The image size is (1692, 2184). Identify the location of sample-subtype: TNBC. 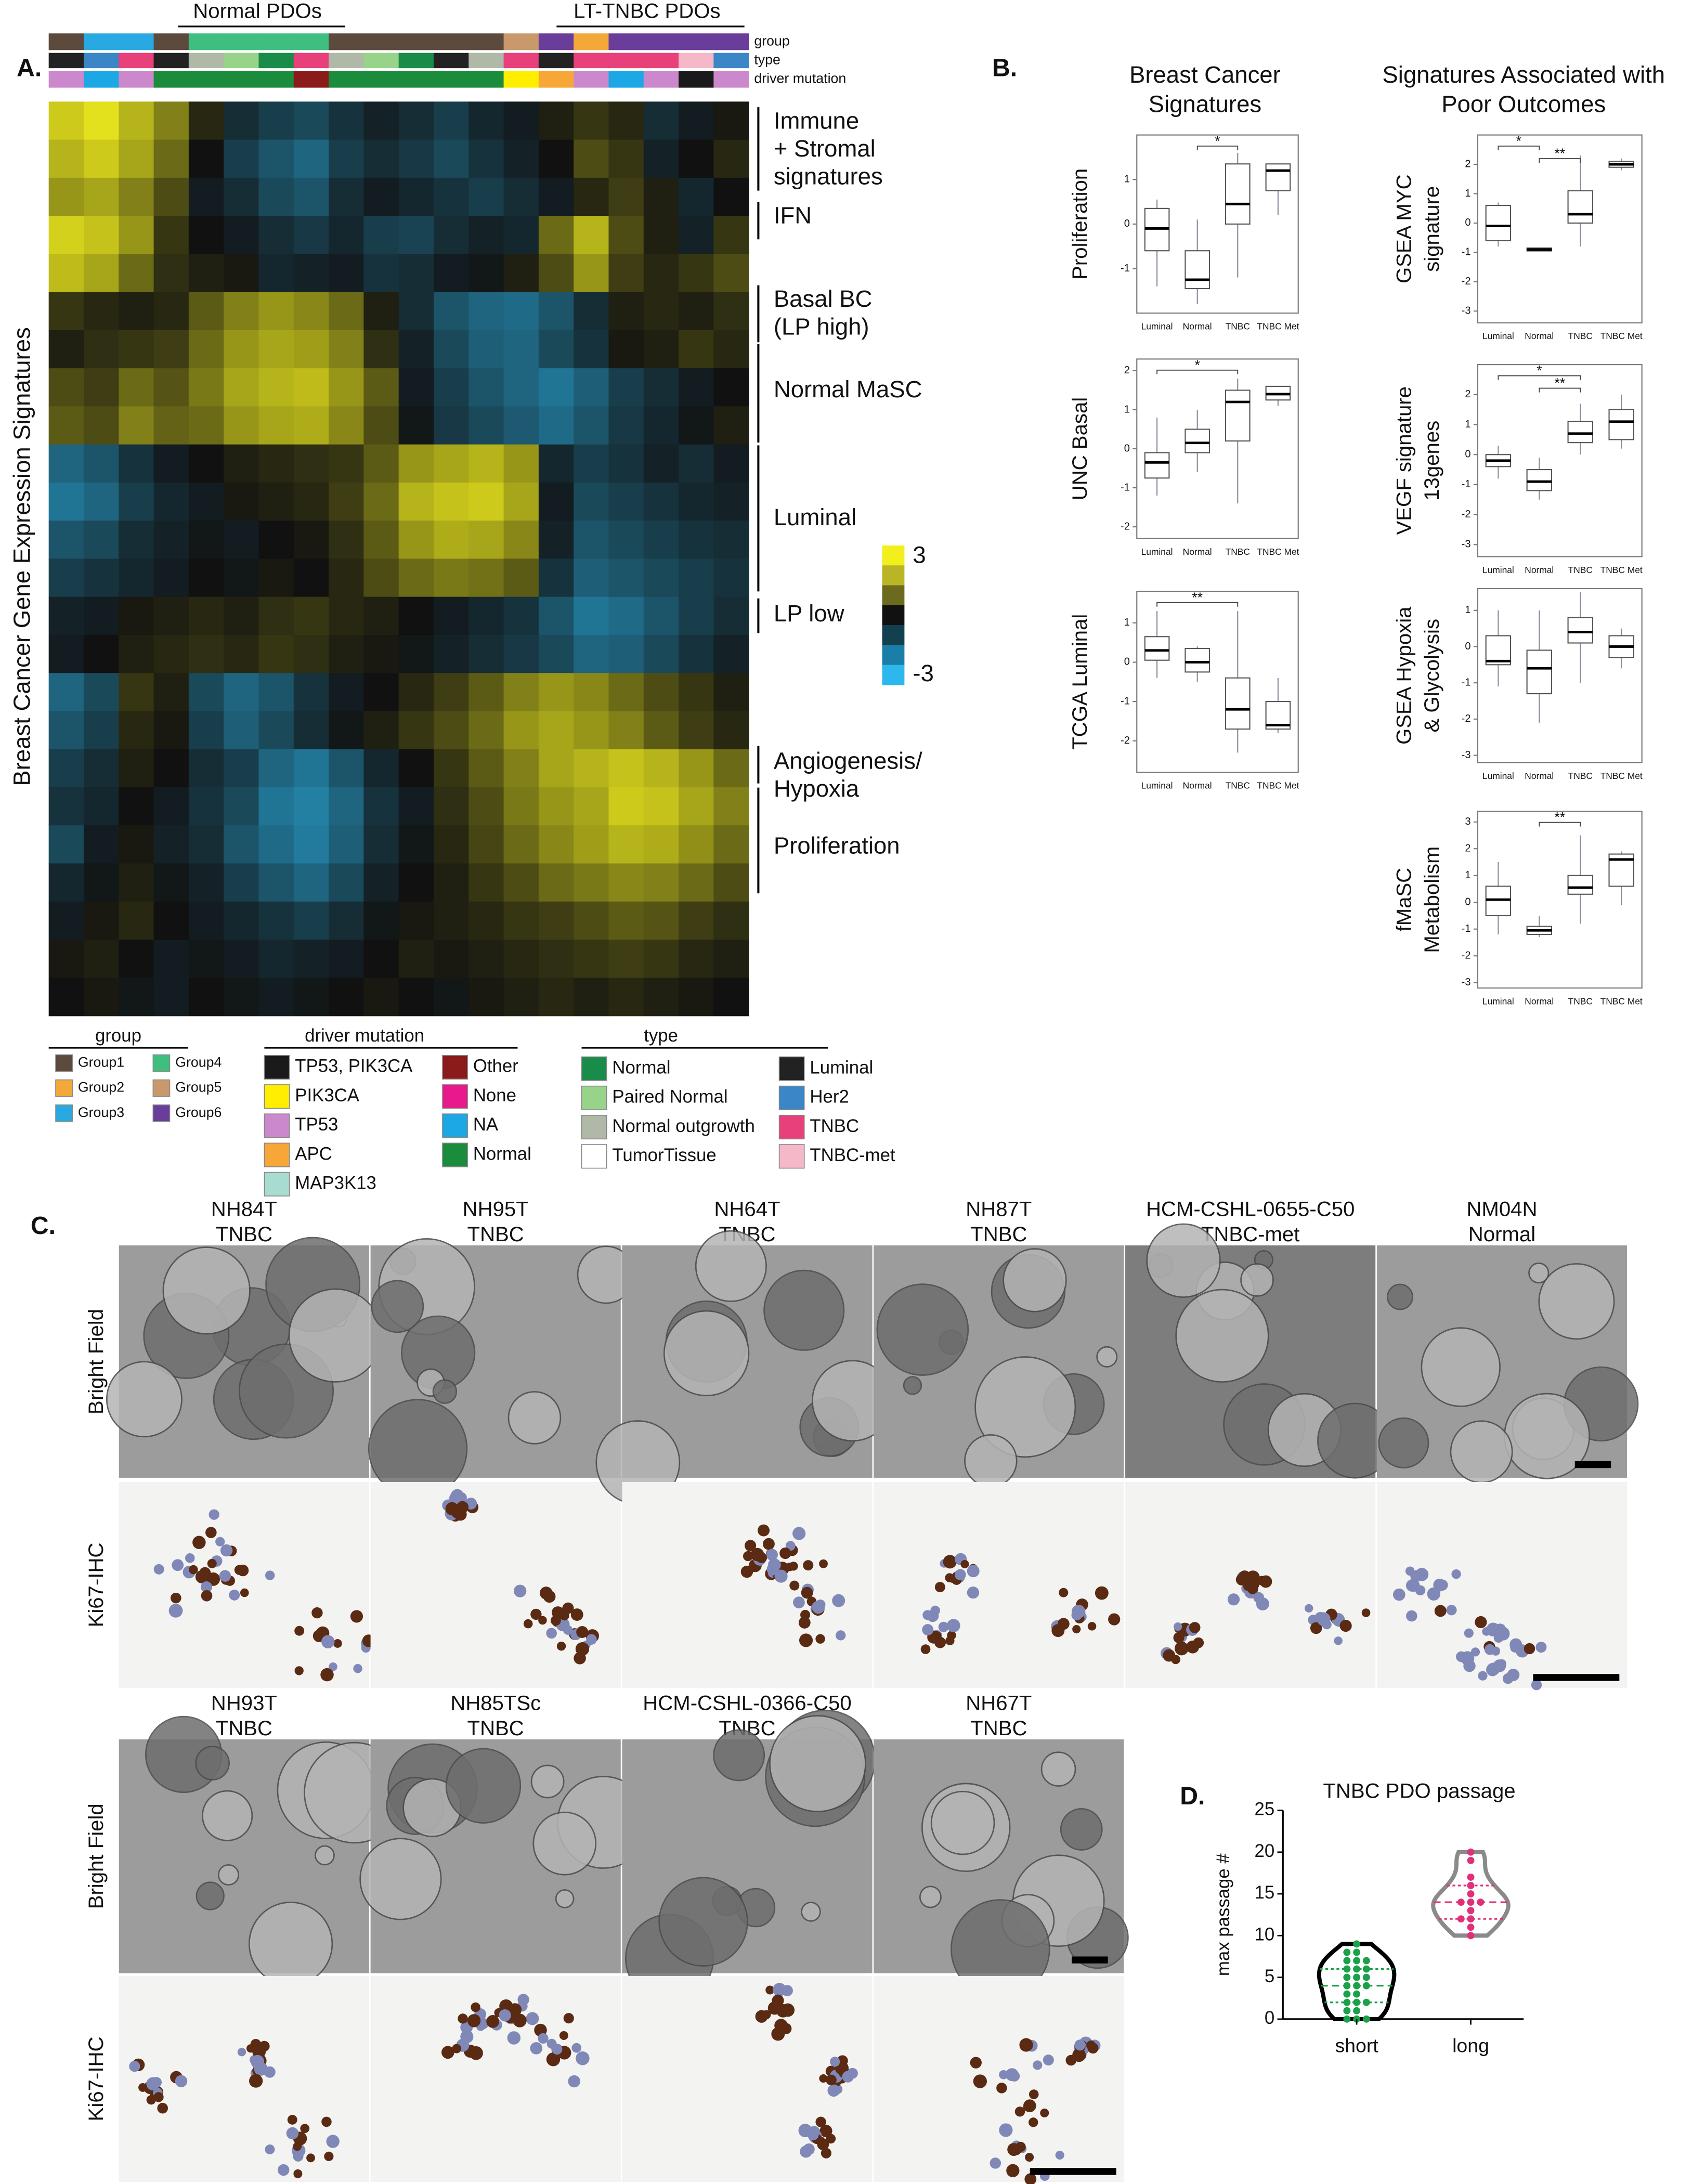
(998, 1234).